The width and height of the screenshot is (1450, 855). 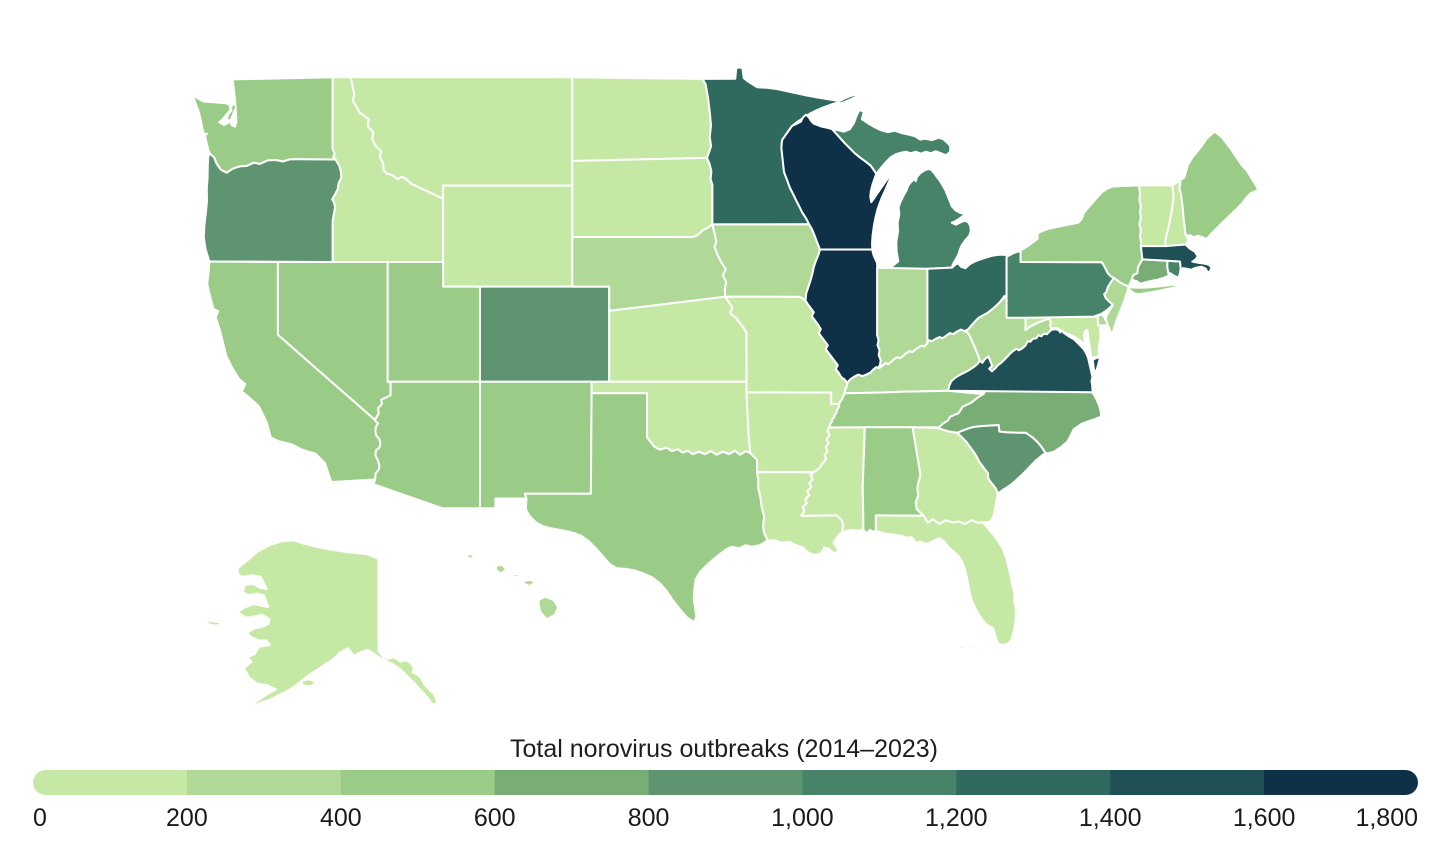 What do you see at coordinates (40, 818) in the screenshot?
I see `svg-text: 0` at bounding box center [40, 818].